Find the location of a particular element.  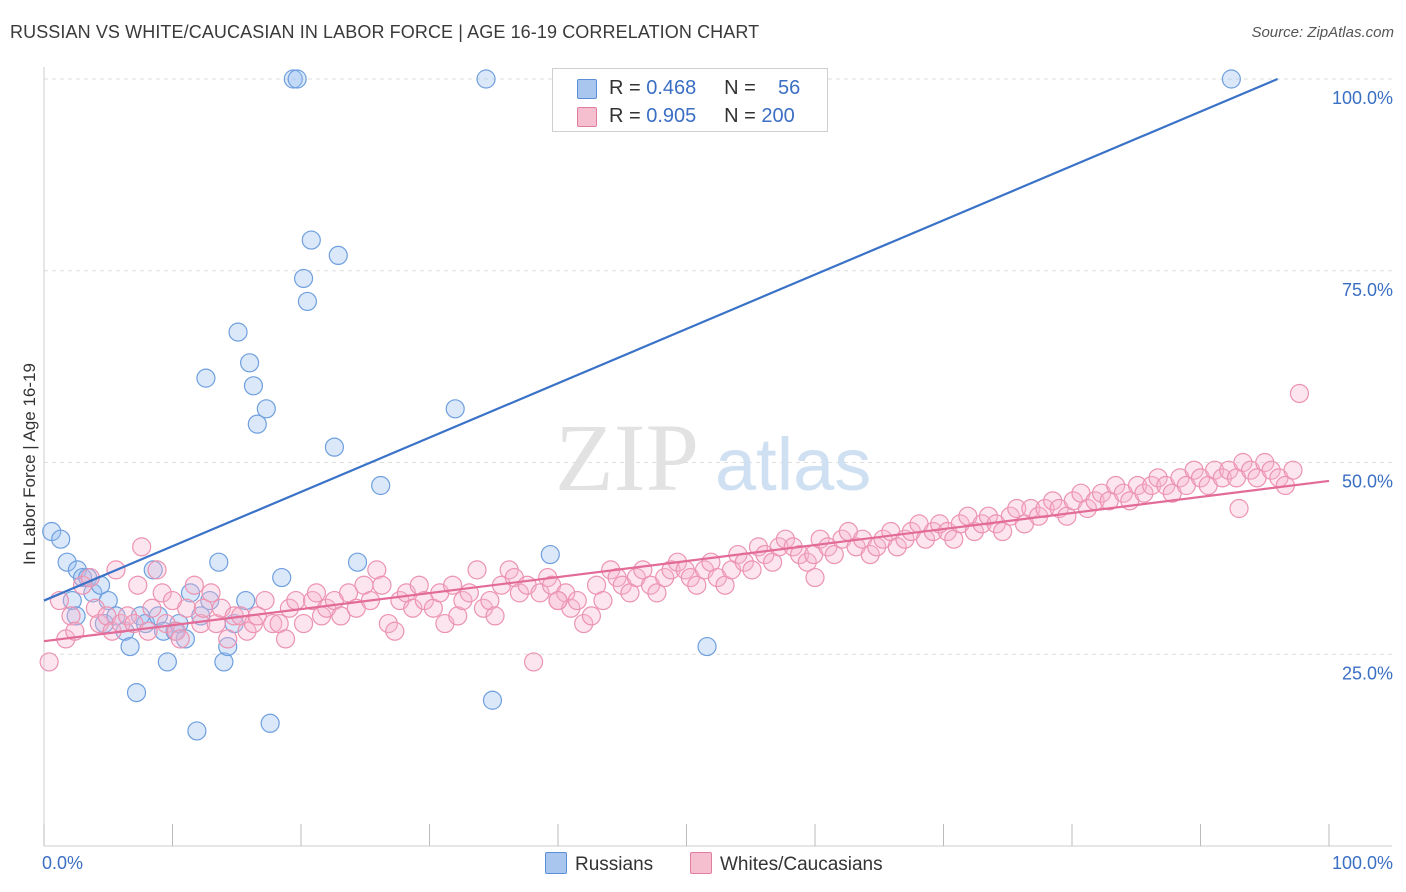

y-tick-label: 50.0% is located at coordinates (1367, 482).